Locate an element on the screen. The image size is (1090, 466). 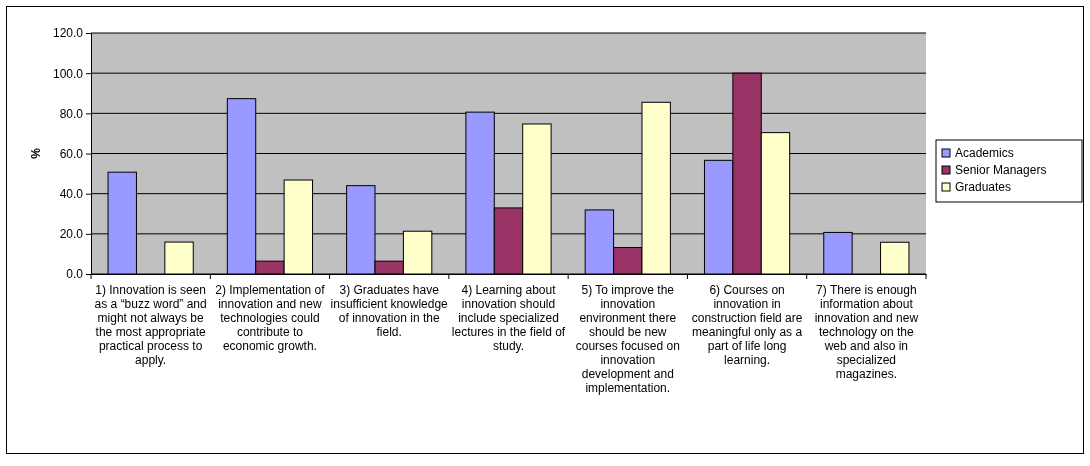
x-tick-label: 7) There is enough information about innovation and new technology on the web and also in specialized magazines. is located at coordinates (866, 332).